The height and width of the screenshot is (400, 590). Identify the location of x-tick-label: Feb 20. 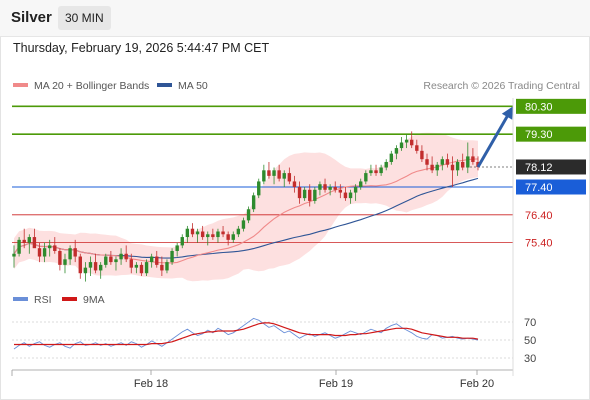
(477, 384).